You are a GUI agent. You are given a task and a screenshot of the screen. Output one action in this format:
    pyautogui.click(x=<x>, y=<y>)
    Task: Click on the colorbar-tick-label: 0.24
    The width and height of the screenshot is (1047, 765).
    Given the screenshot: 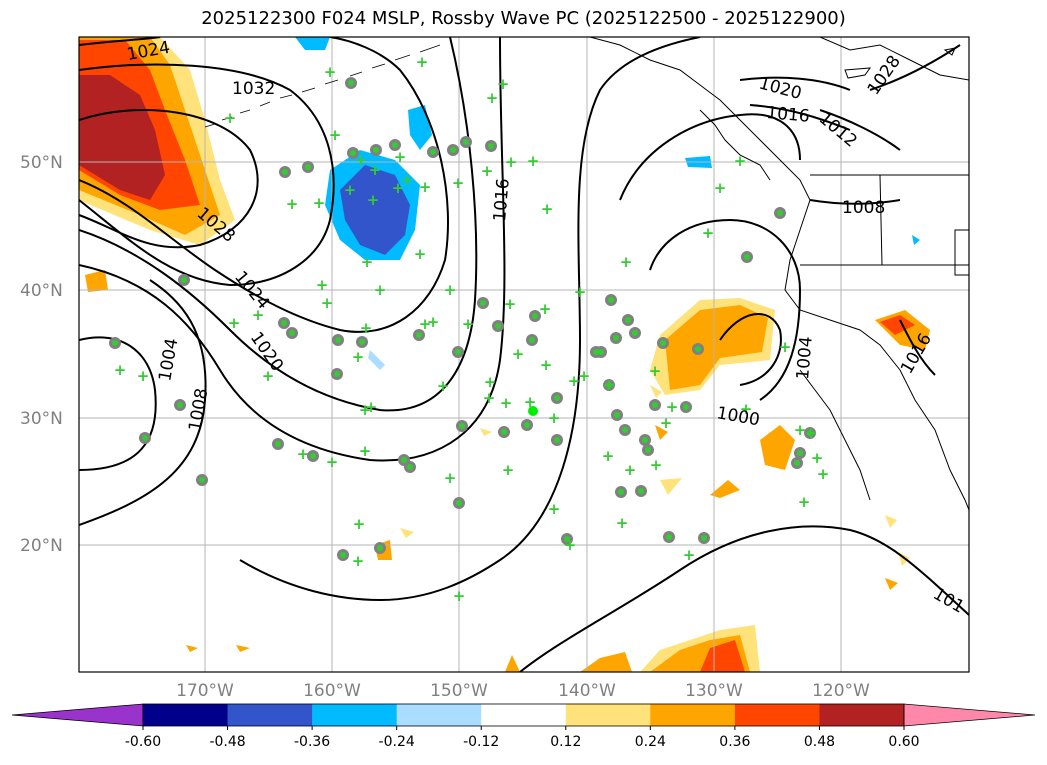 What is the action you would take?
    pyautogui.click(x=650, y=742)
    